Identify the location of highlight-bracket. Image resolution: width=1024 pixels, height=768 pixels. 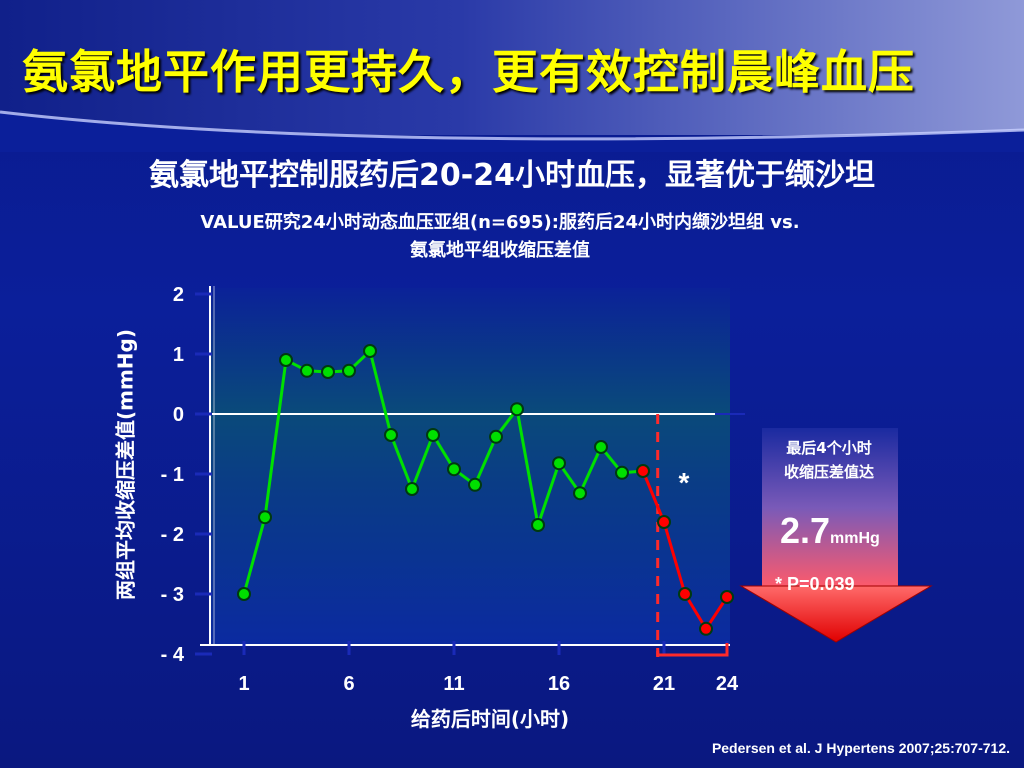
(692, 650).